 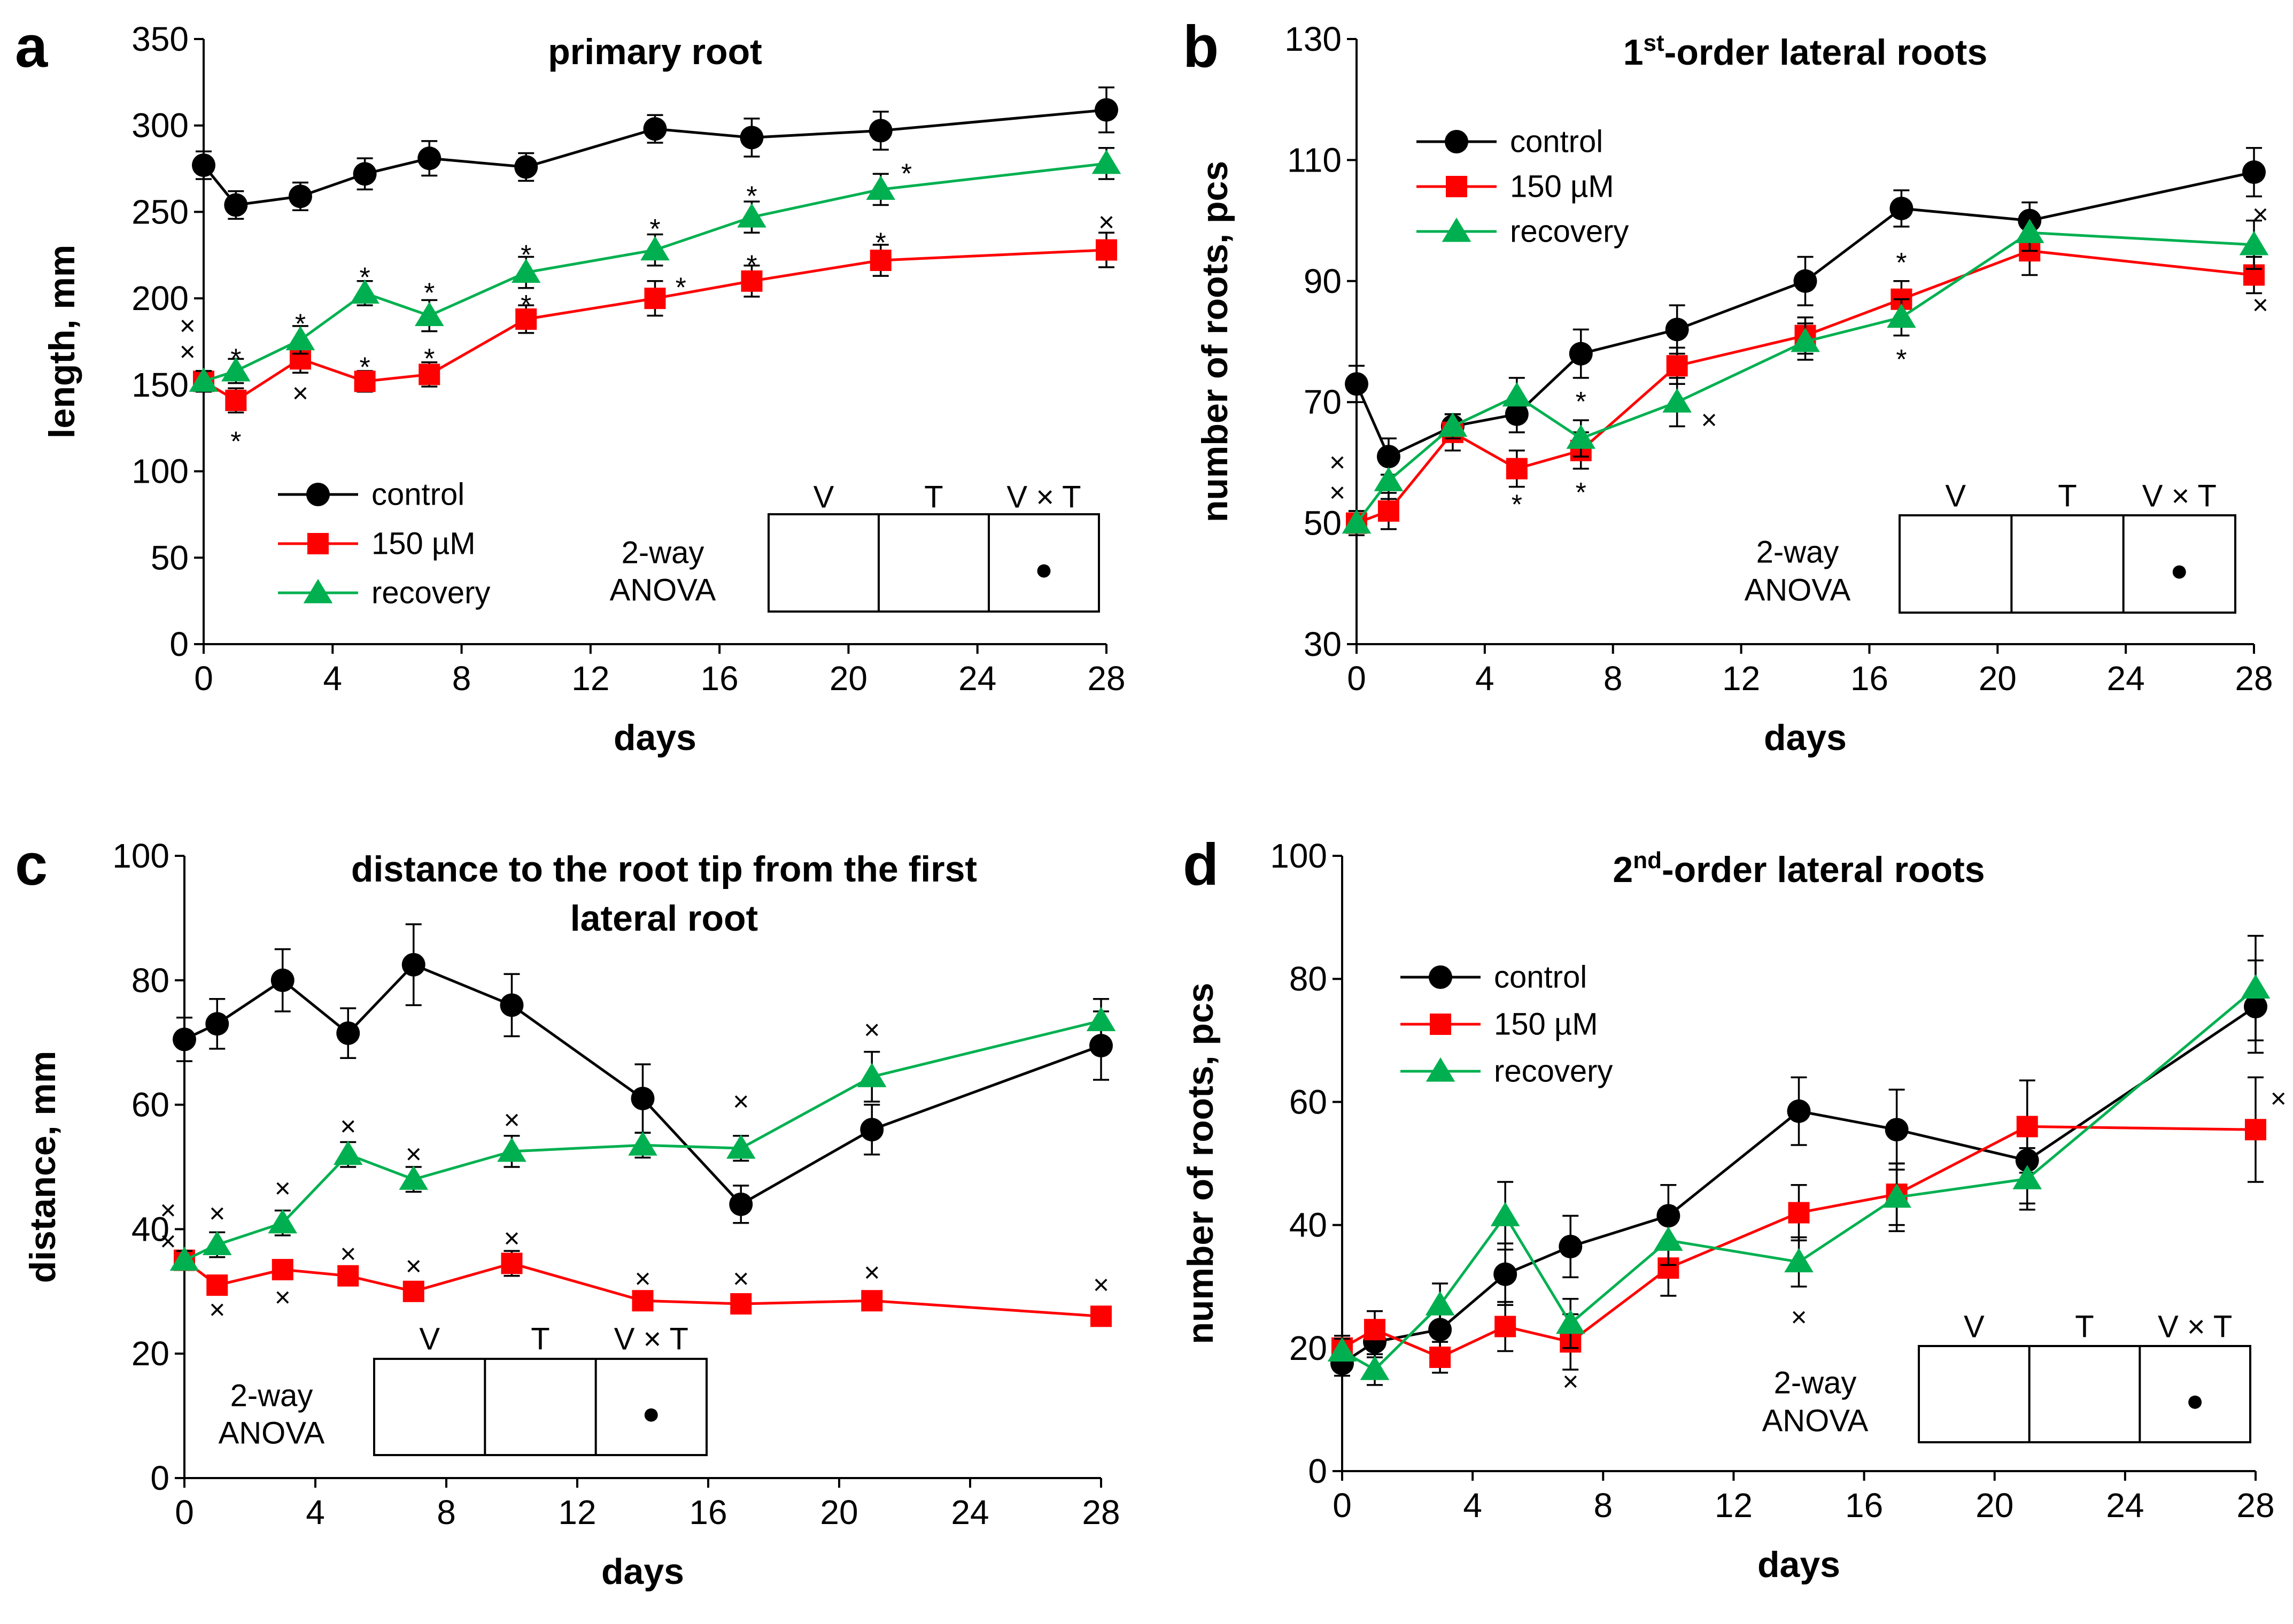 I want to click on y-tick-label: 40, so click(x=150, y=1229).